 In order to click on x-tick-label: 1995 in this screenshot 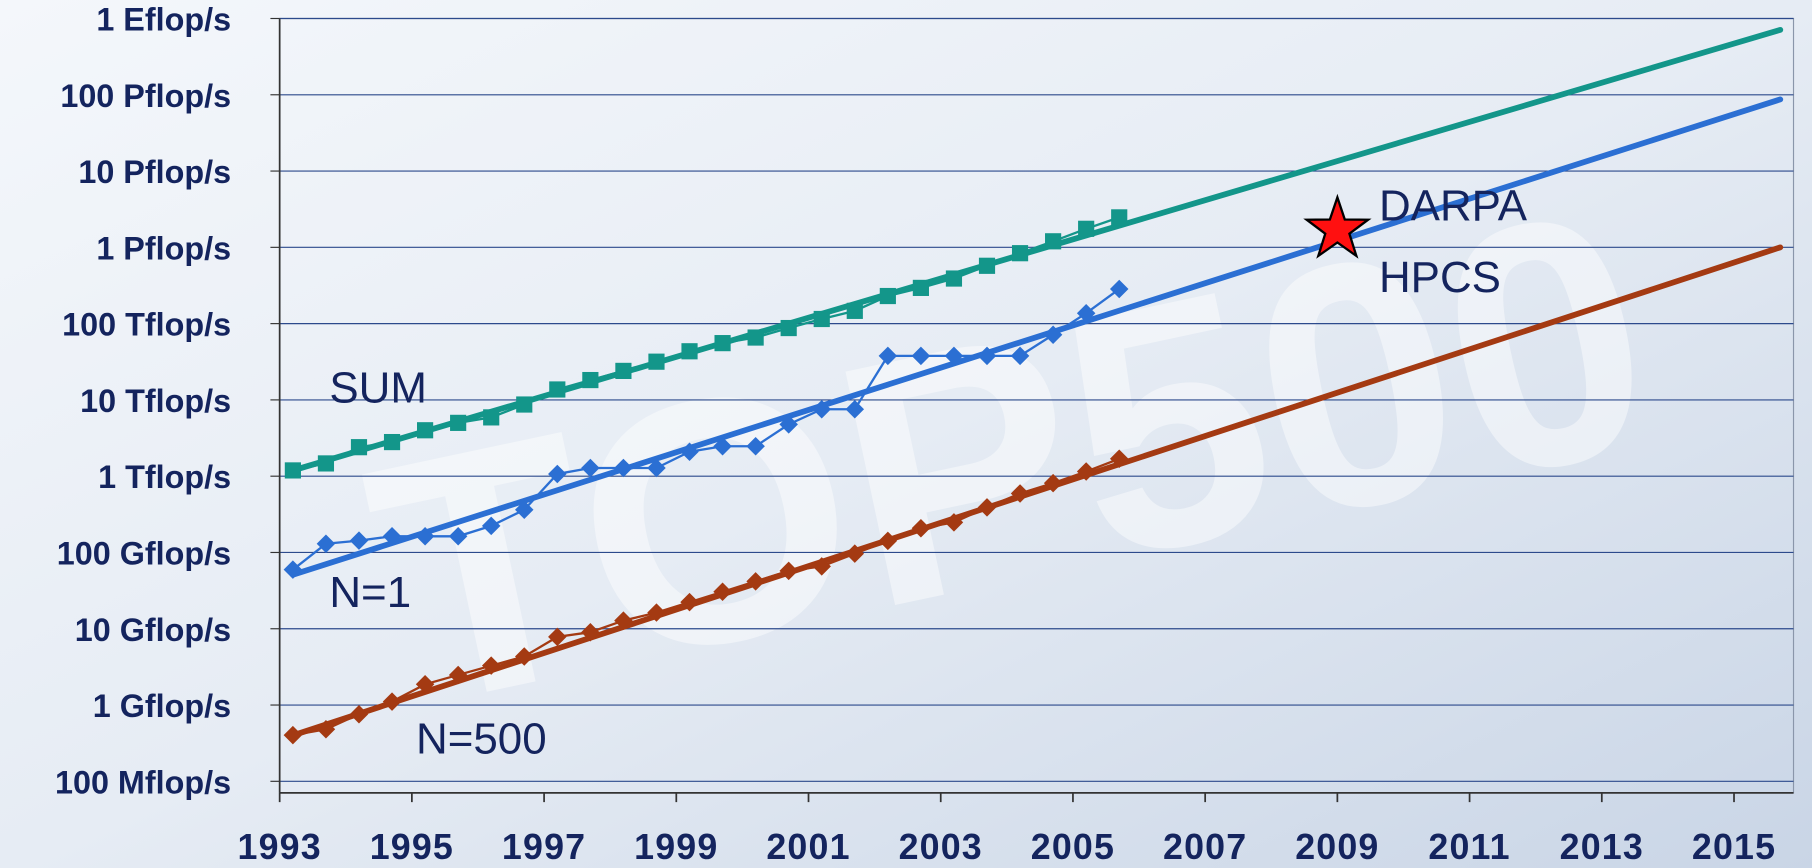, I will do `click(412, 847)`.